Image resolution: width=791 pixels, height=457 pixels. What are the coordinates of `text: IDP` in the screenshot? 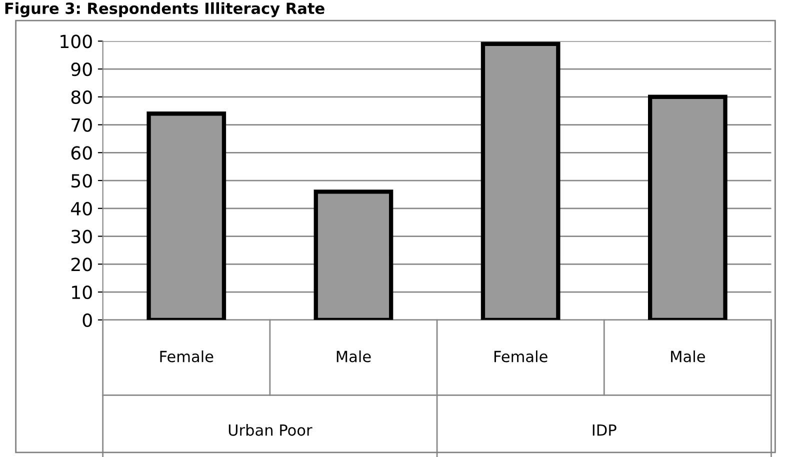 It's located at (604, 430).